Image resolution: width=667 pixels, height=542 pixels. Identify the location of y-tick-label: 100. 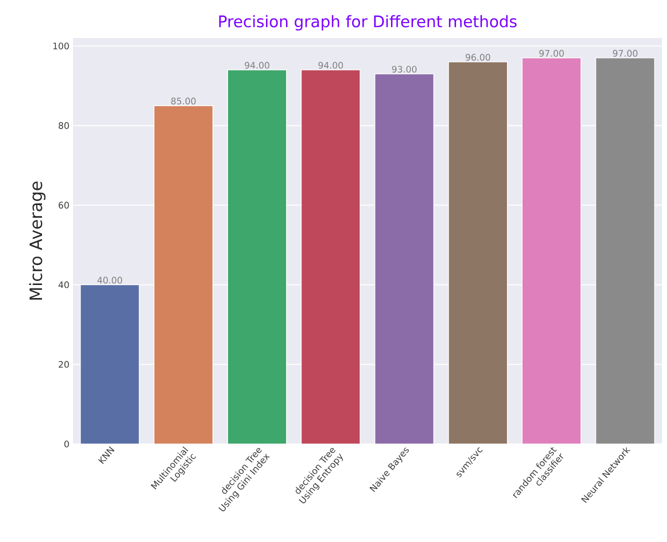
(61, 46).